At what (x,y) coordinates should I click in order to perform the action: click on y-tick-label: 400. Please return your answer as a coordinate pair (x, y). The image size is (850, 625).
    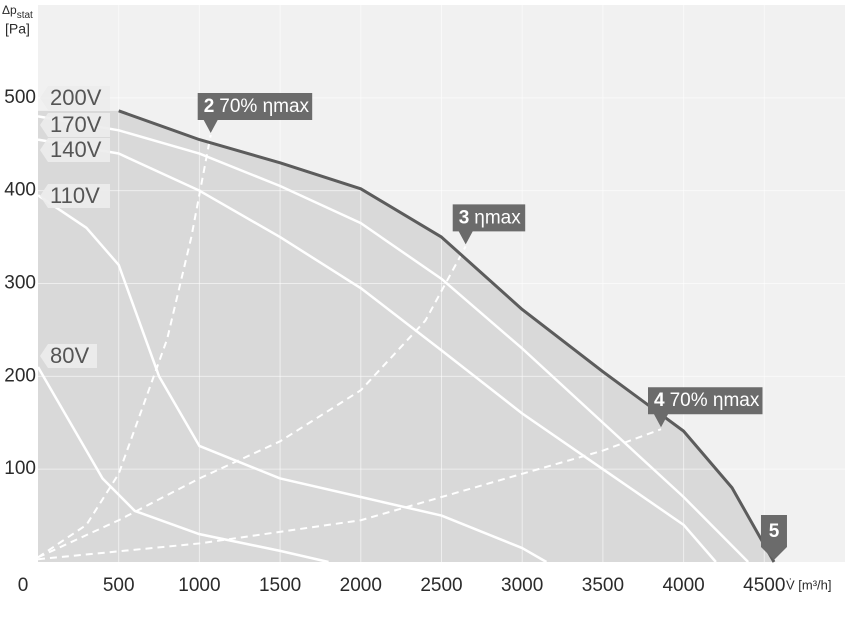
    Looking at the image, I should click on (20, 190).